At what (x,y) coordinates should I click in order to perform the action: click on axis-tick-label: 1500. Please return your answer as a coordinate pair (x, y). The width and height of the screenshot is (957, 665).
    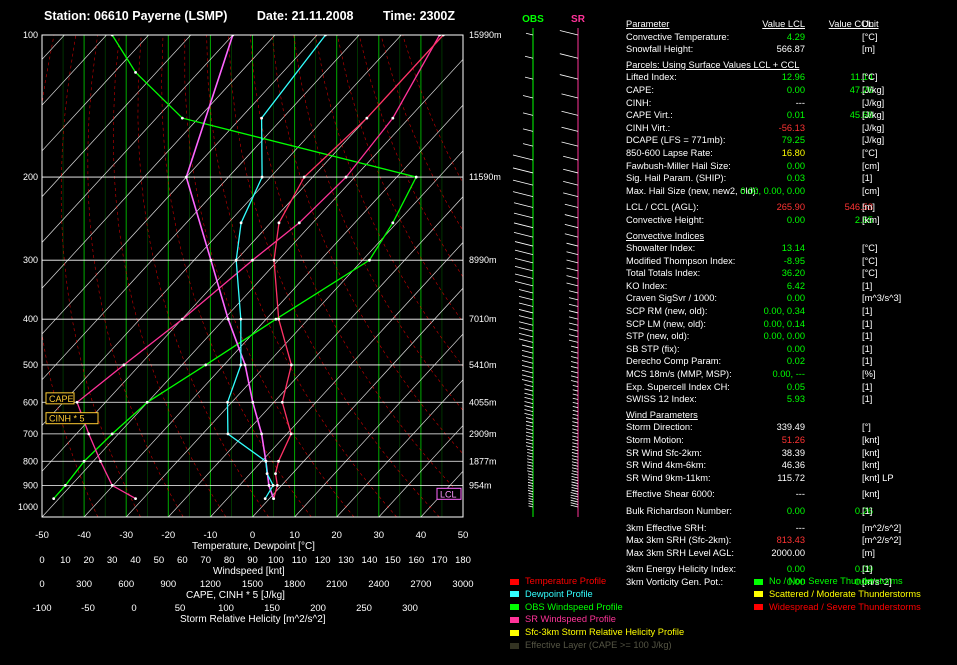
    Looking at the image, I should click on (252, 584).